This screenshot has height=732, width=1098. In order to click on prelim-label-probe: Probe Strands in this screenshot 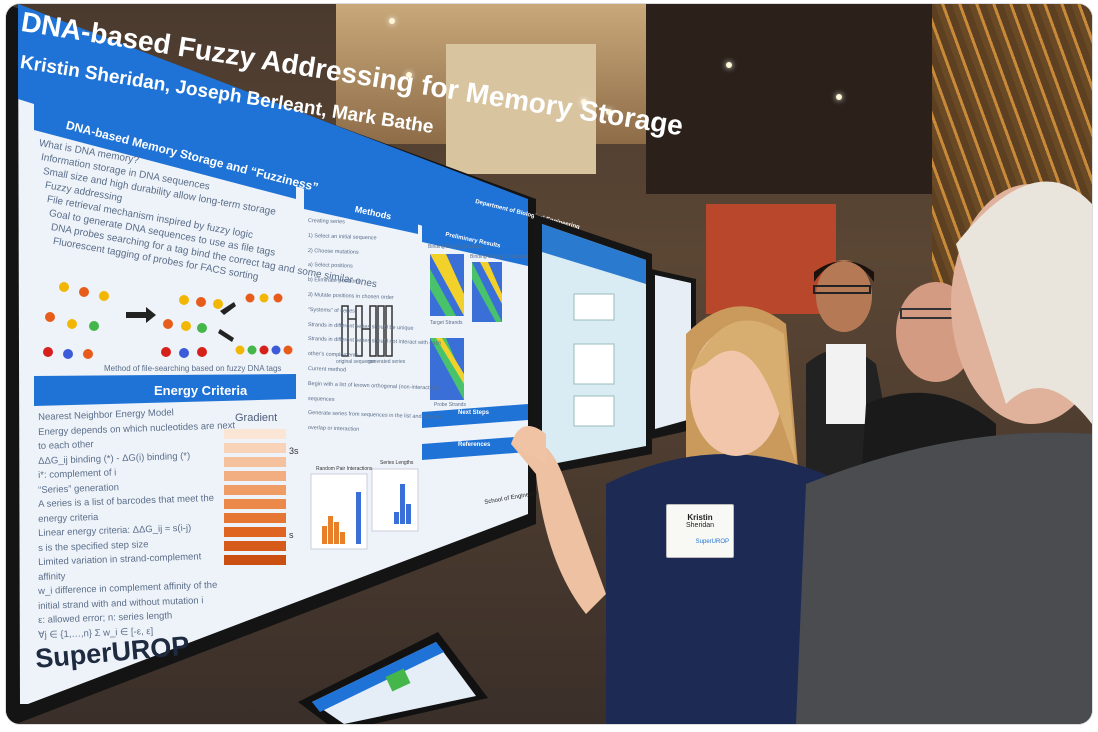, I will do `click(450, 405)`.